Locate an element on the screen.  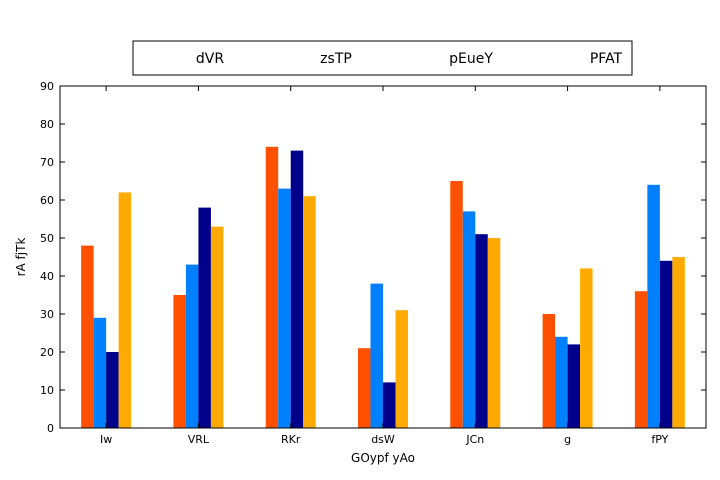
bar-zsTP-RKr is located at coordinates (284, 308).